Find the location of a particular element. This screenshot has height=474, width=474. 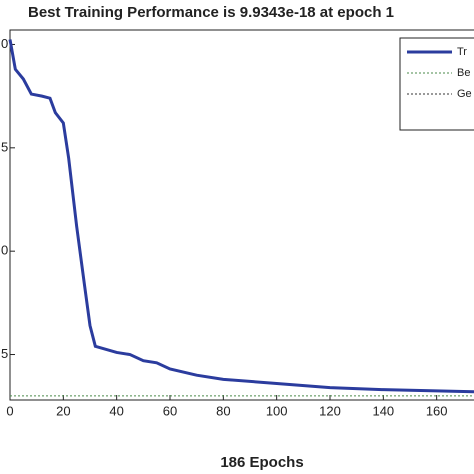

x-tick-label: 20 is located at coordinates (63, 410).